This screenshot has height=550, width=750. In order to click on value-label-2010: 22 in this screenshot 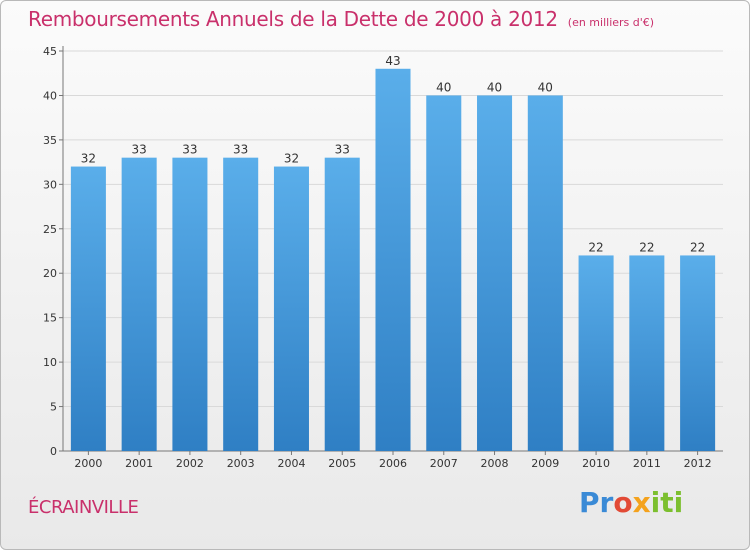, I will do `click(595, 247)`.